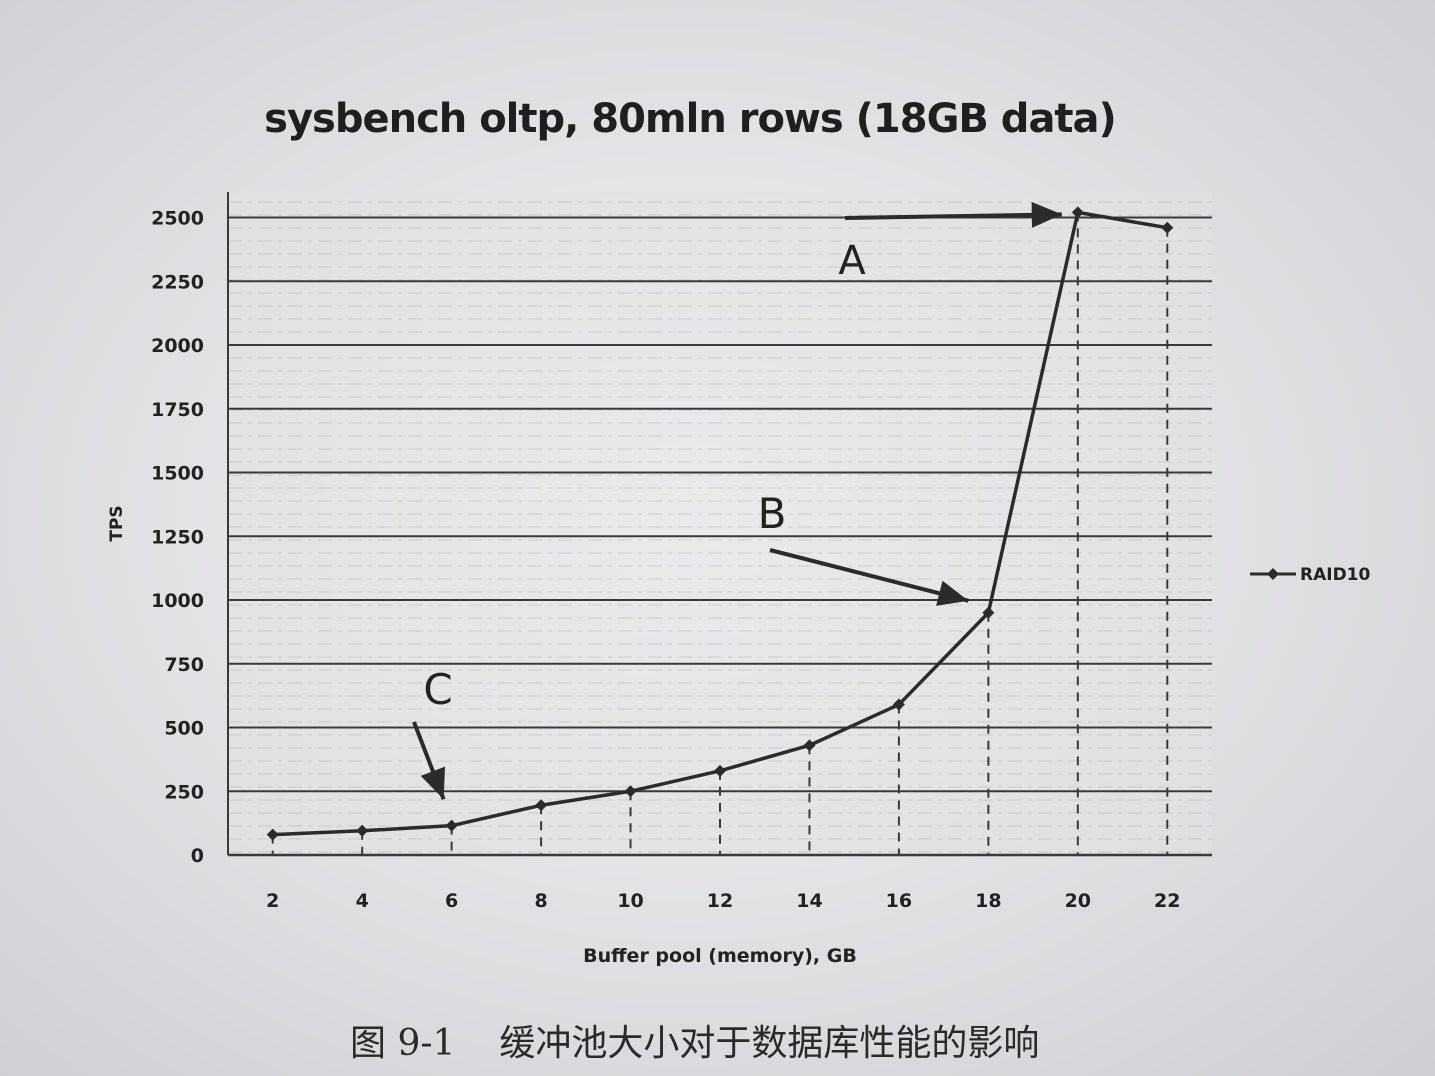  Describe the element at coordinates (177, 537) in the screenshot. I see `y-tick-label: 1250` at that location.